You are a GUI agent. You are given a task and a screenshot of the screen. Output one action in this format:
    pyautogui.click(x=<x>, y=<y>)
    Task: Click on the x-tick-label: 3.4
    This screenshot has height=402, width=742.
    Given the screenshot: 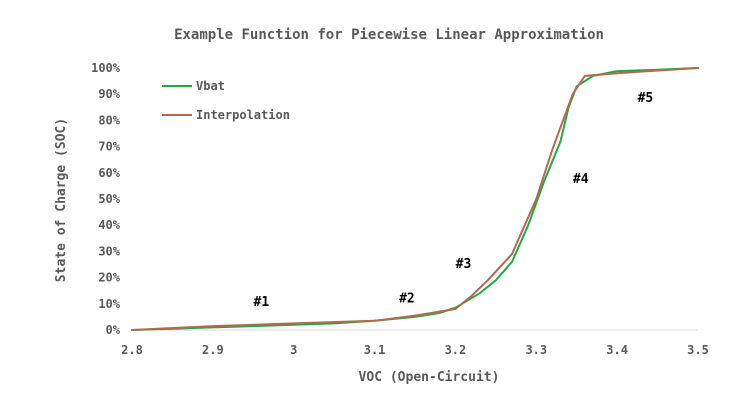 What is the action you would take?
    pyautogui.click(x=617, y=350)
    